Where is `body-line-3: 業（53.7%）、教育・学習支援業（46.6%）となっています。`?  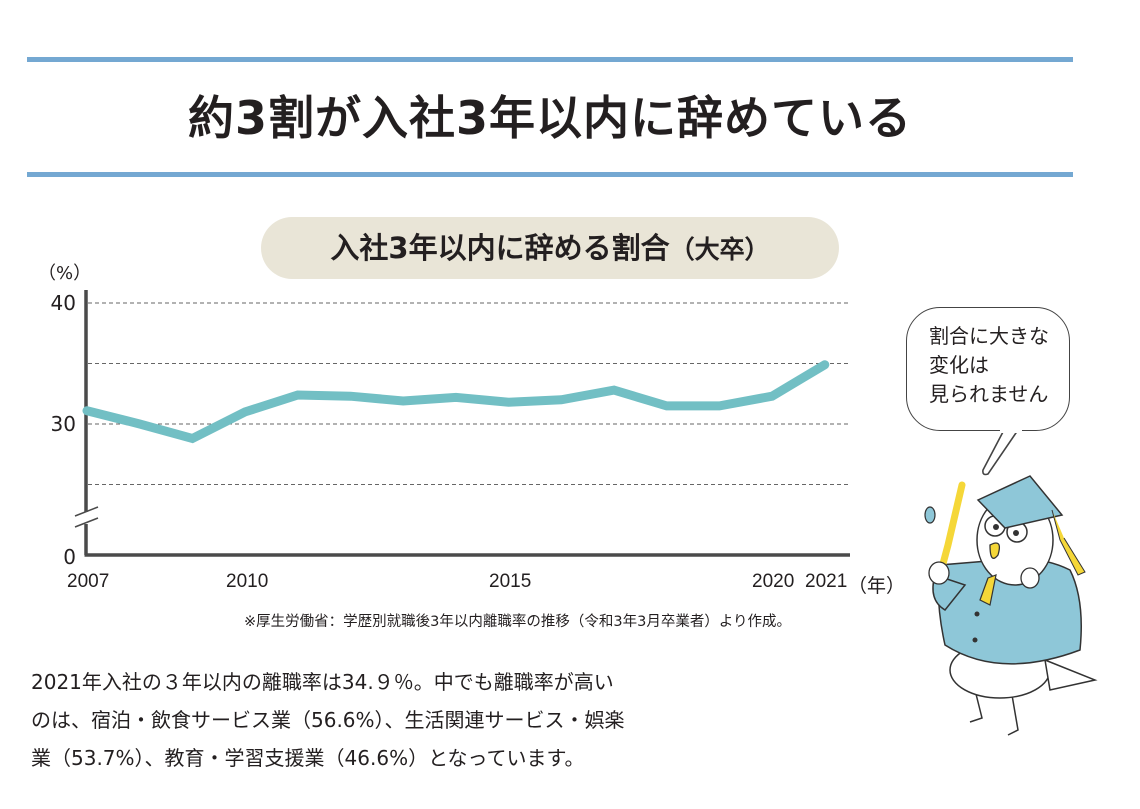 body-line-3: 業（53.7%）、教育・学習支援業（46.6%）となっています。 is located at coordinates (308, 758).